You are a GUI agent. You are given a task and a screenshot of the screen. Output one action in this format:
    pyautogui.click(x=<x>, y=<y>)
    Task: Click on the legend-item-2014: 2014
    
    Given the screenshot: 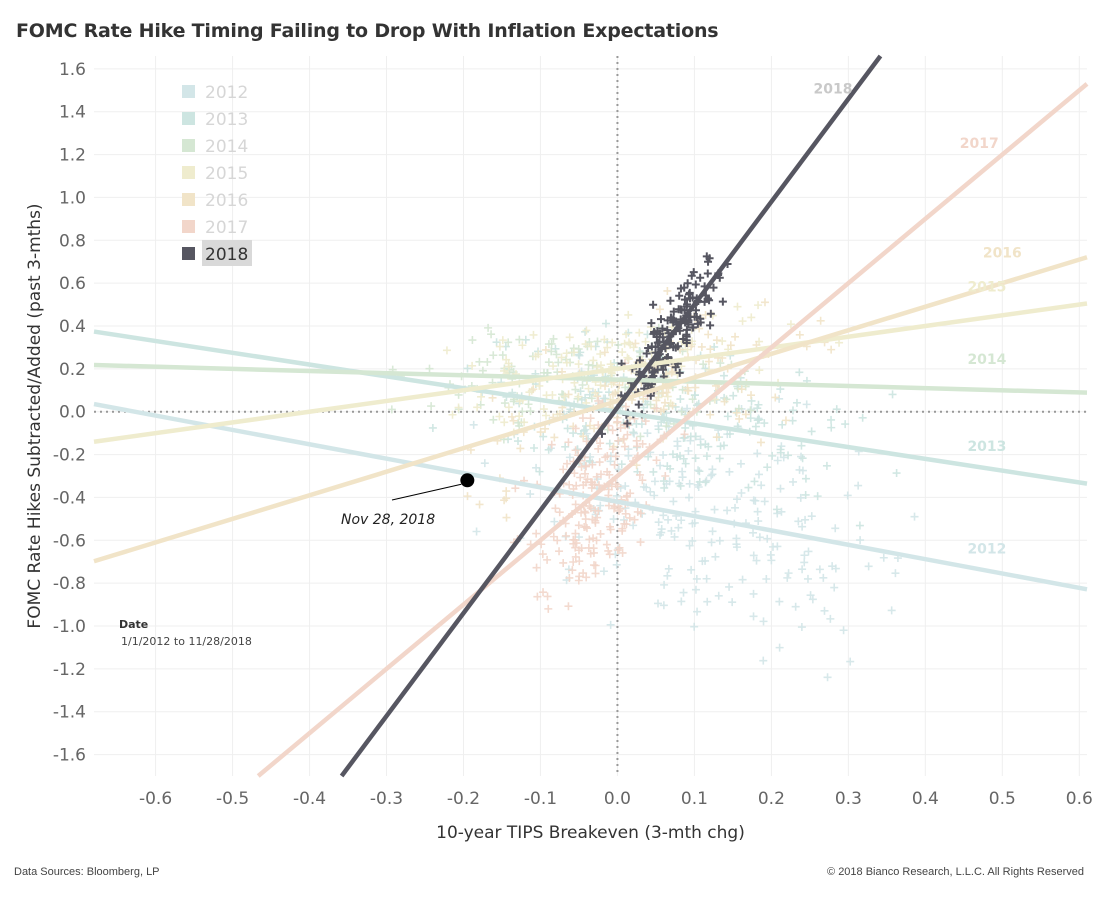 What is the action you would take?
    pyautogui.click(x=215, y=147)
    